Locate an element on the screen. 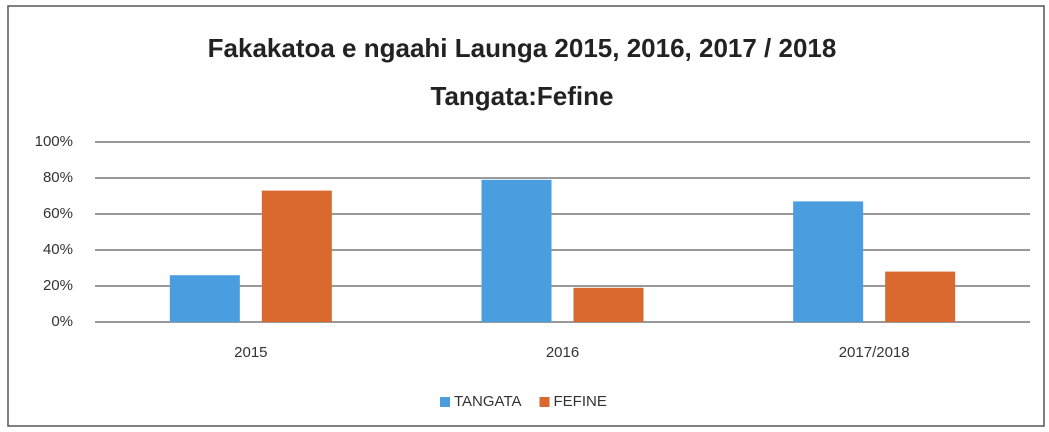  legend-label: TANGATA is located at coordinates (488, 401).